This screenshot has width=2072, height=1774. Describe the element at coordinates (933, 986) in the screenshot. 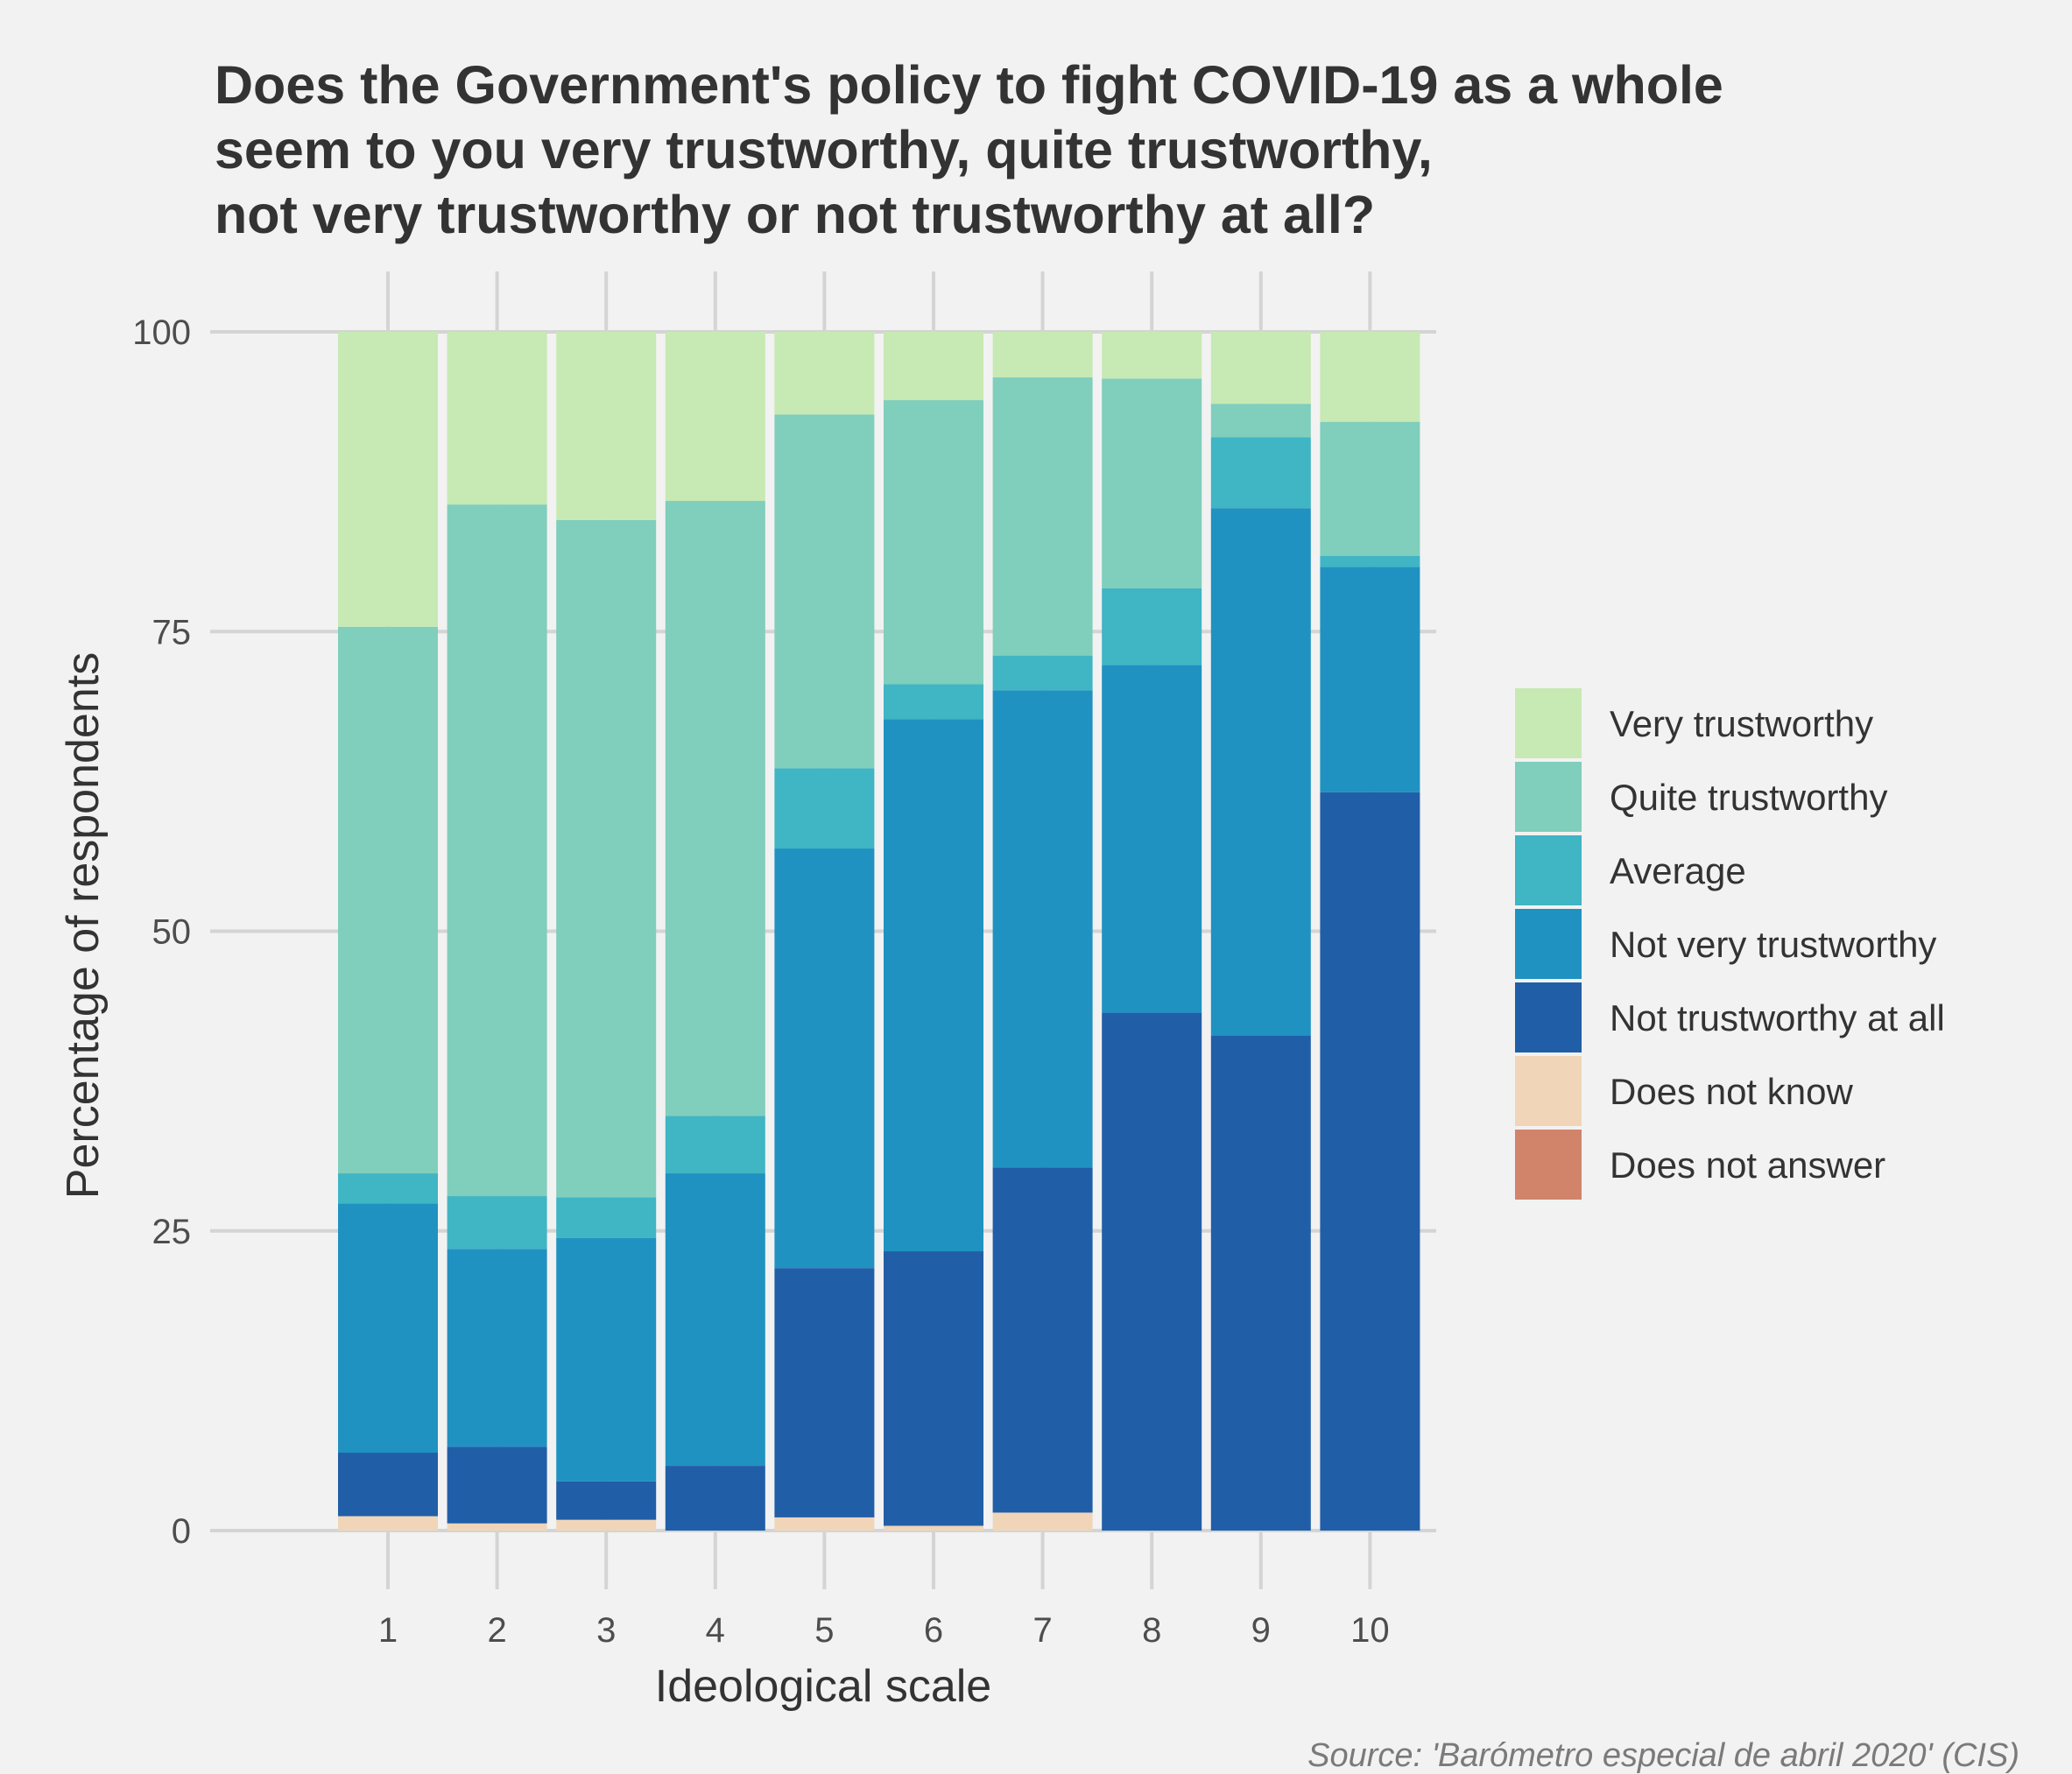

I see `bar-segment-6-not-very-trustworthy` at that location.